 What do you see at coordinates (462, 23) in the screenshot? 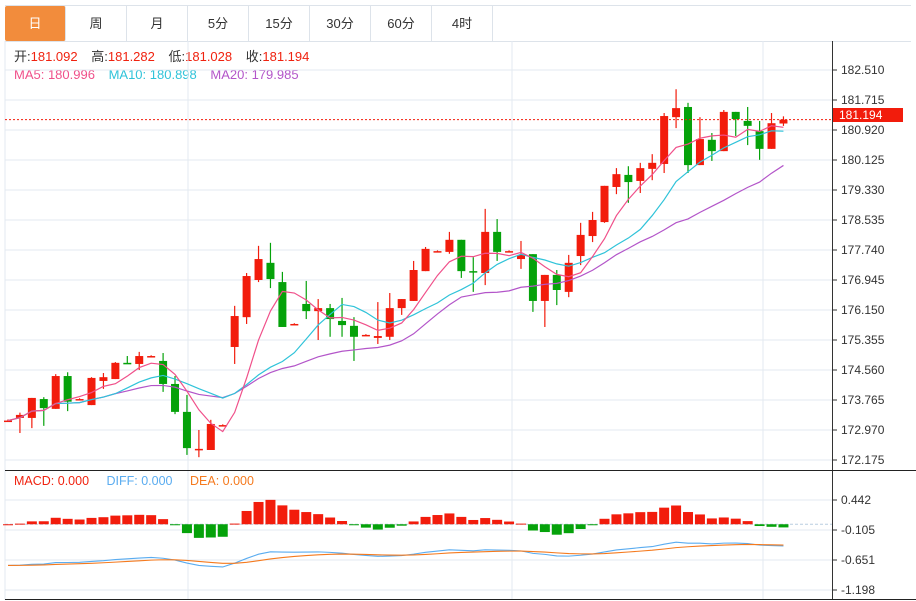
I see `tab-7: 4时` at bounding box center [462, 23].